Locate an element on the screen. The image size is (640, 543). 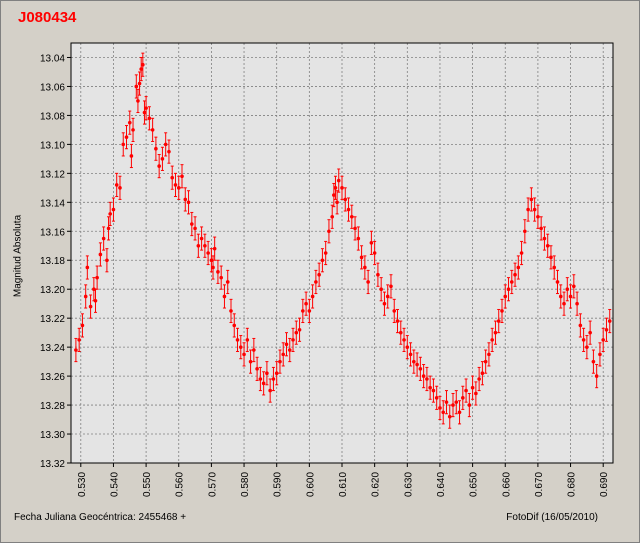
y-tick-label: 13.22 is located at coordinates (52, 319).